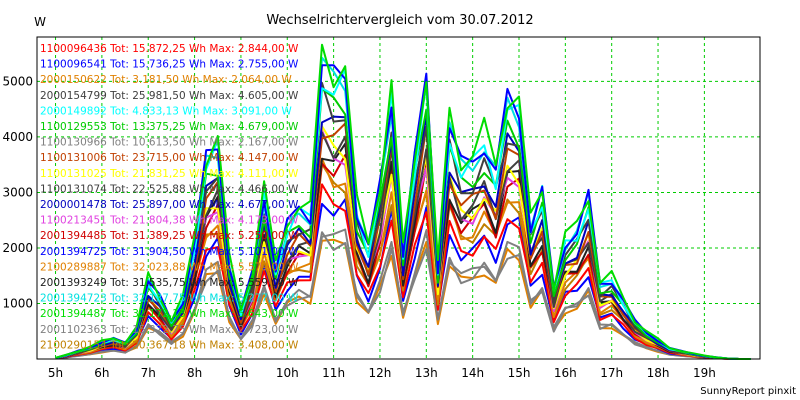  I want to click on x-tick-label-6: 11h, so click(333, 373).